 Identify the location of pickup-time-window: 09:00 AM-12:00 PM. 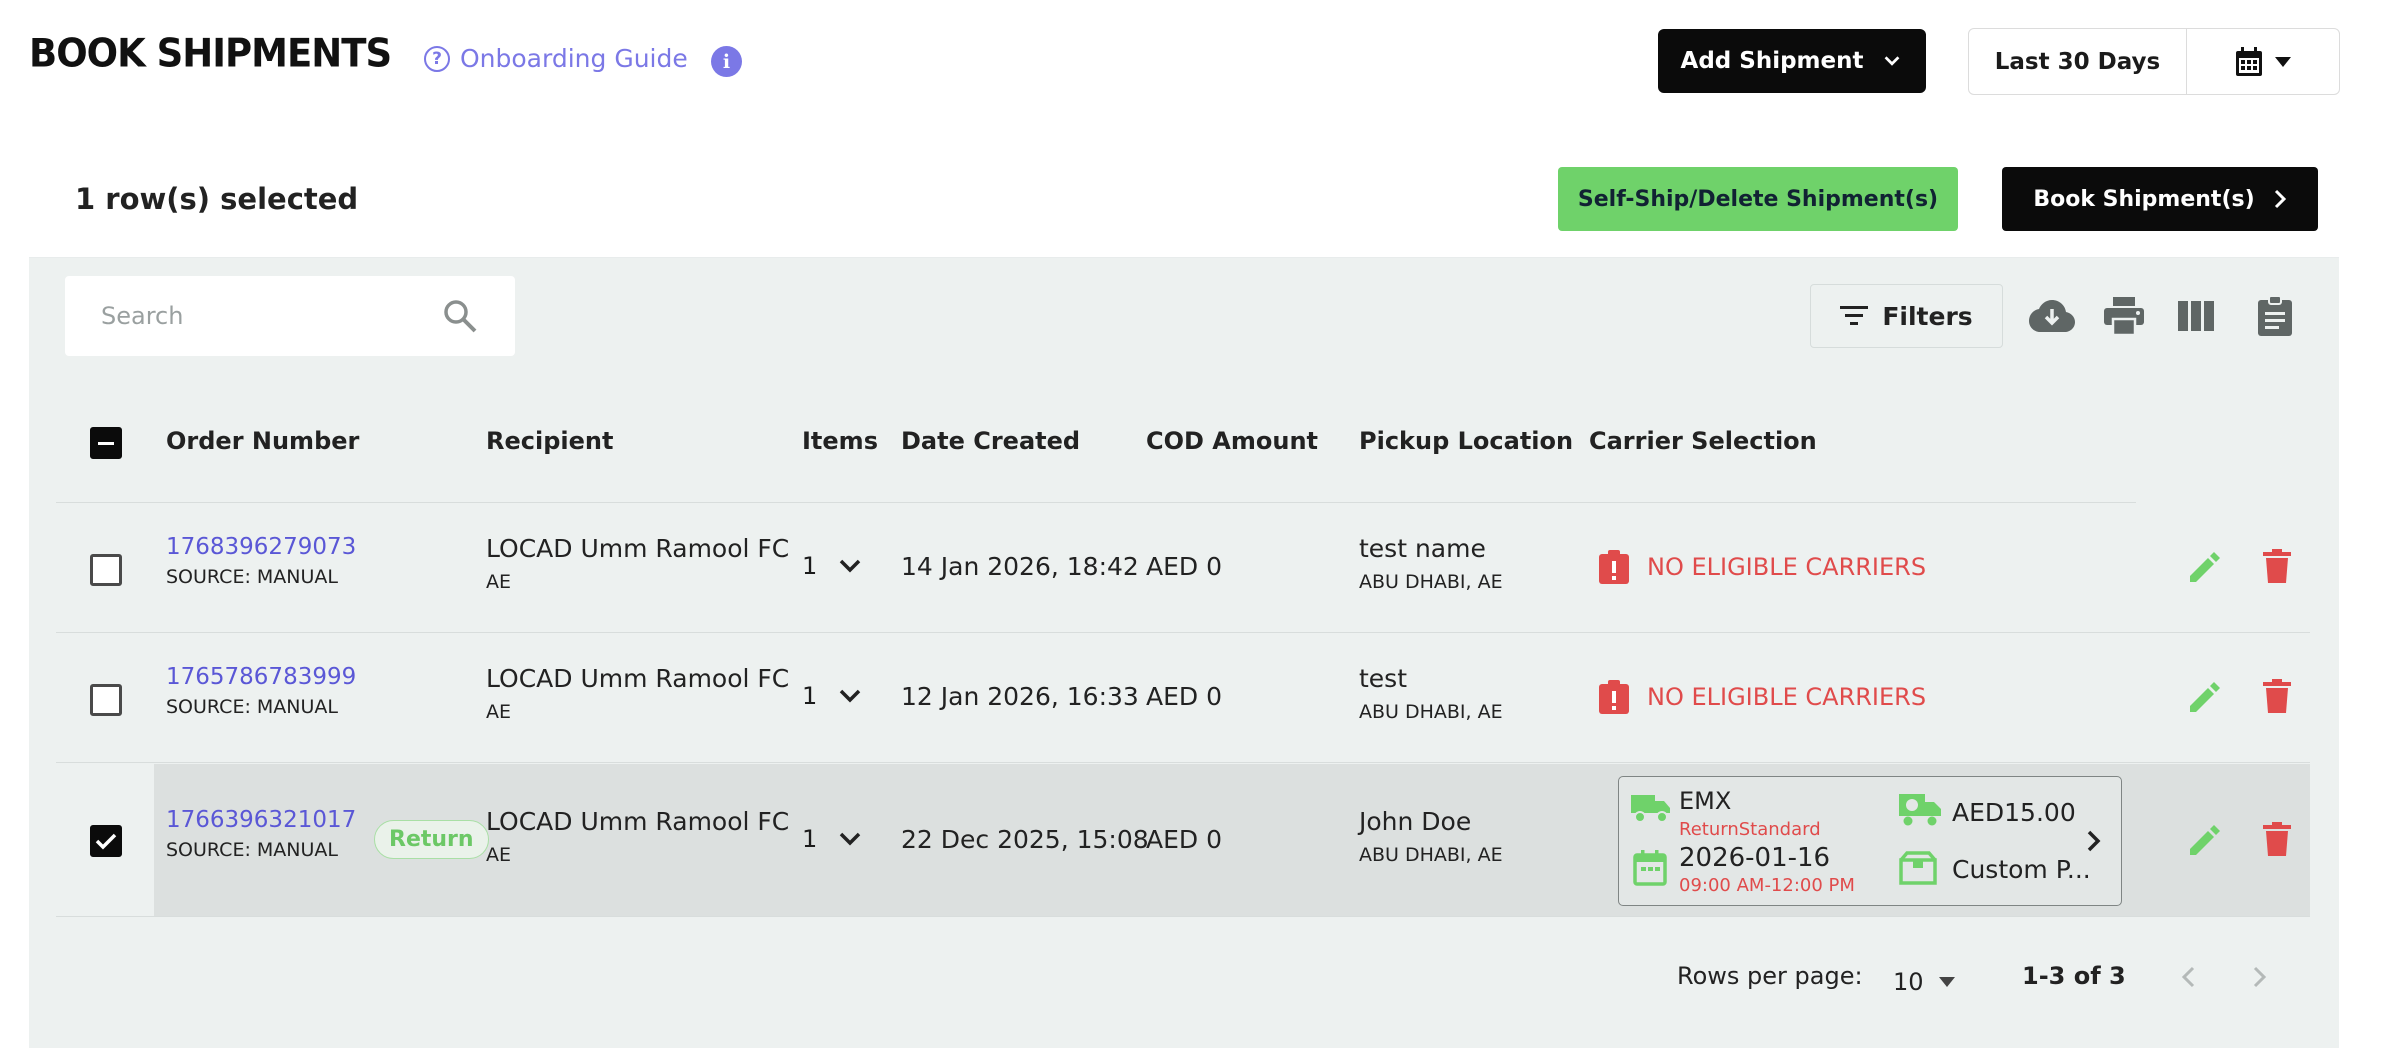
(1767, 885).